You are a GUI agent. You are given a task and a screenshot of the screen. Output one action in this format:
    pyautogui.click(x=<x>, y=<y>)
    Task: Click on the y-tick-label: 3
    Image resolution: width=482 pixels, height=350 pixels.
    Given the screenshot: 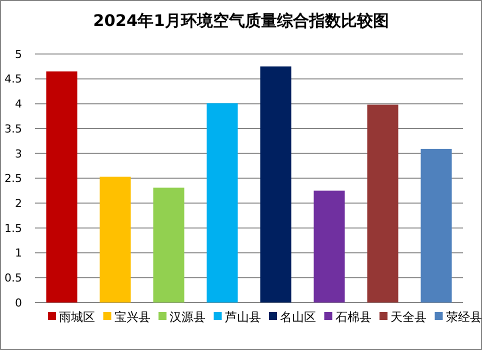 What is the action you would take?
    pyautogui.click(x=18, y=153)
    